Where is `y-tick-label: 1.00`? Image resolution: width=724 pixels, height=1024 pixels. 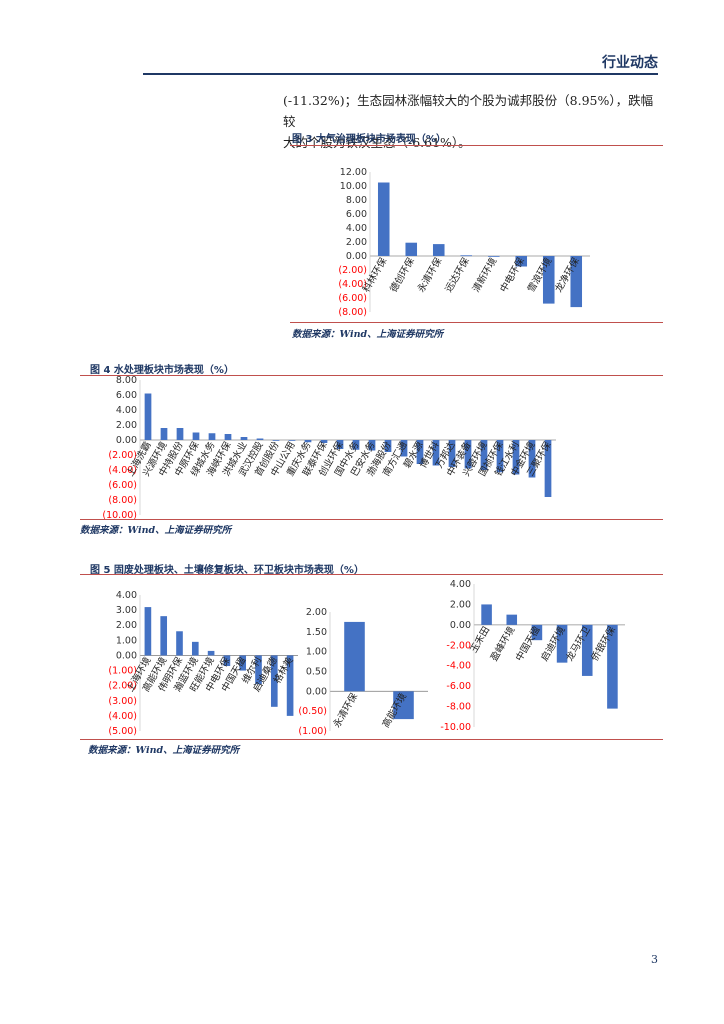
y-tick-label: 1.00 is located at coordinates (126, 640).